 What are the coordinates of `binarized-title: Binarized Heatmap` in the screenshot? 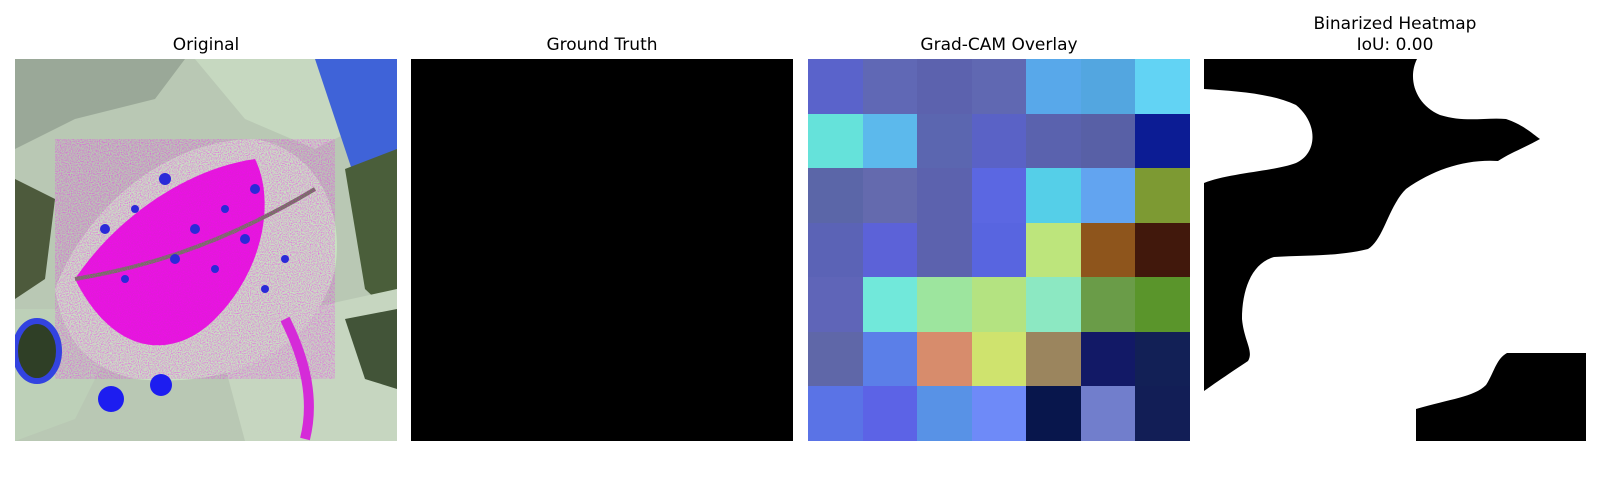 It's located at (1395, 24).